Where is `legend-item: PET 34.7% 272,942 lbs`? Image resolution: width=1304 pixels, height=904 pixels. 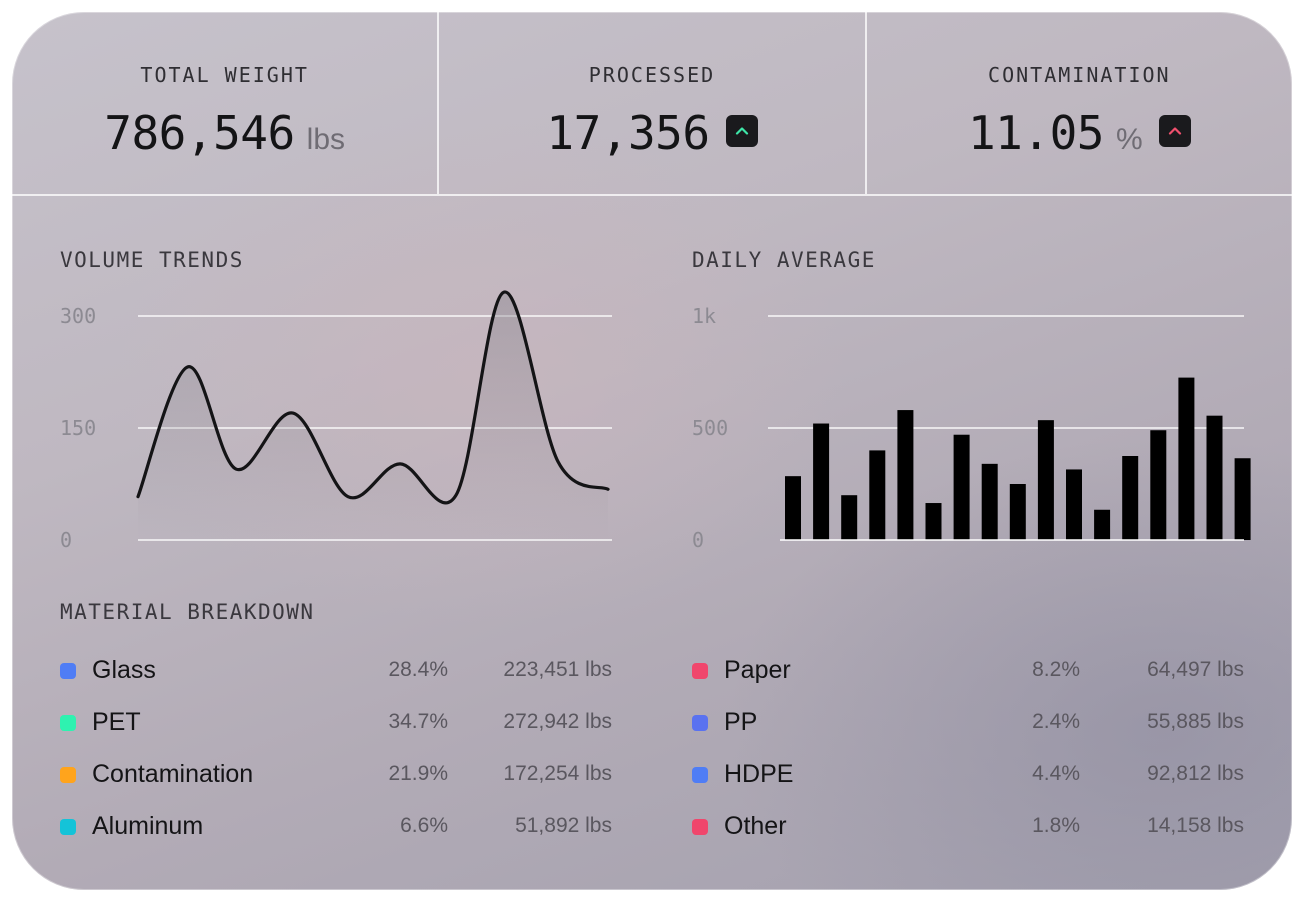 legend-item: PET 34.7% 272,942 lbs is located at coordinates (336, 722).